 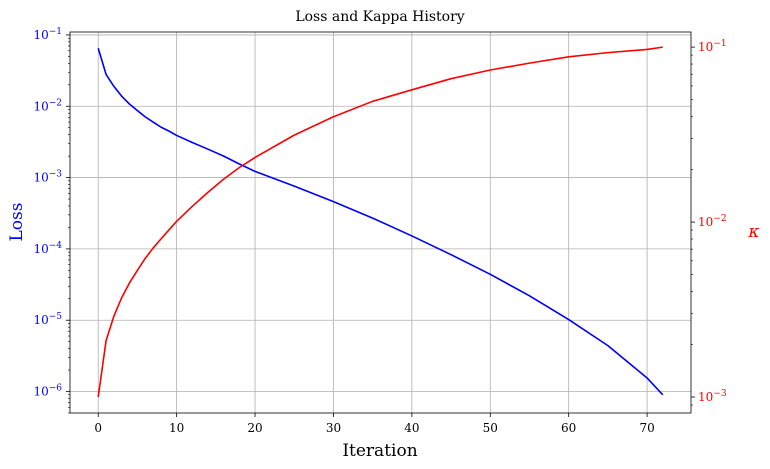 What do you see at coordinates (568, 428) in the screenshot?
I see `x-tick-label: 60` at bounding box center [568, 428].